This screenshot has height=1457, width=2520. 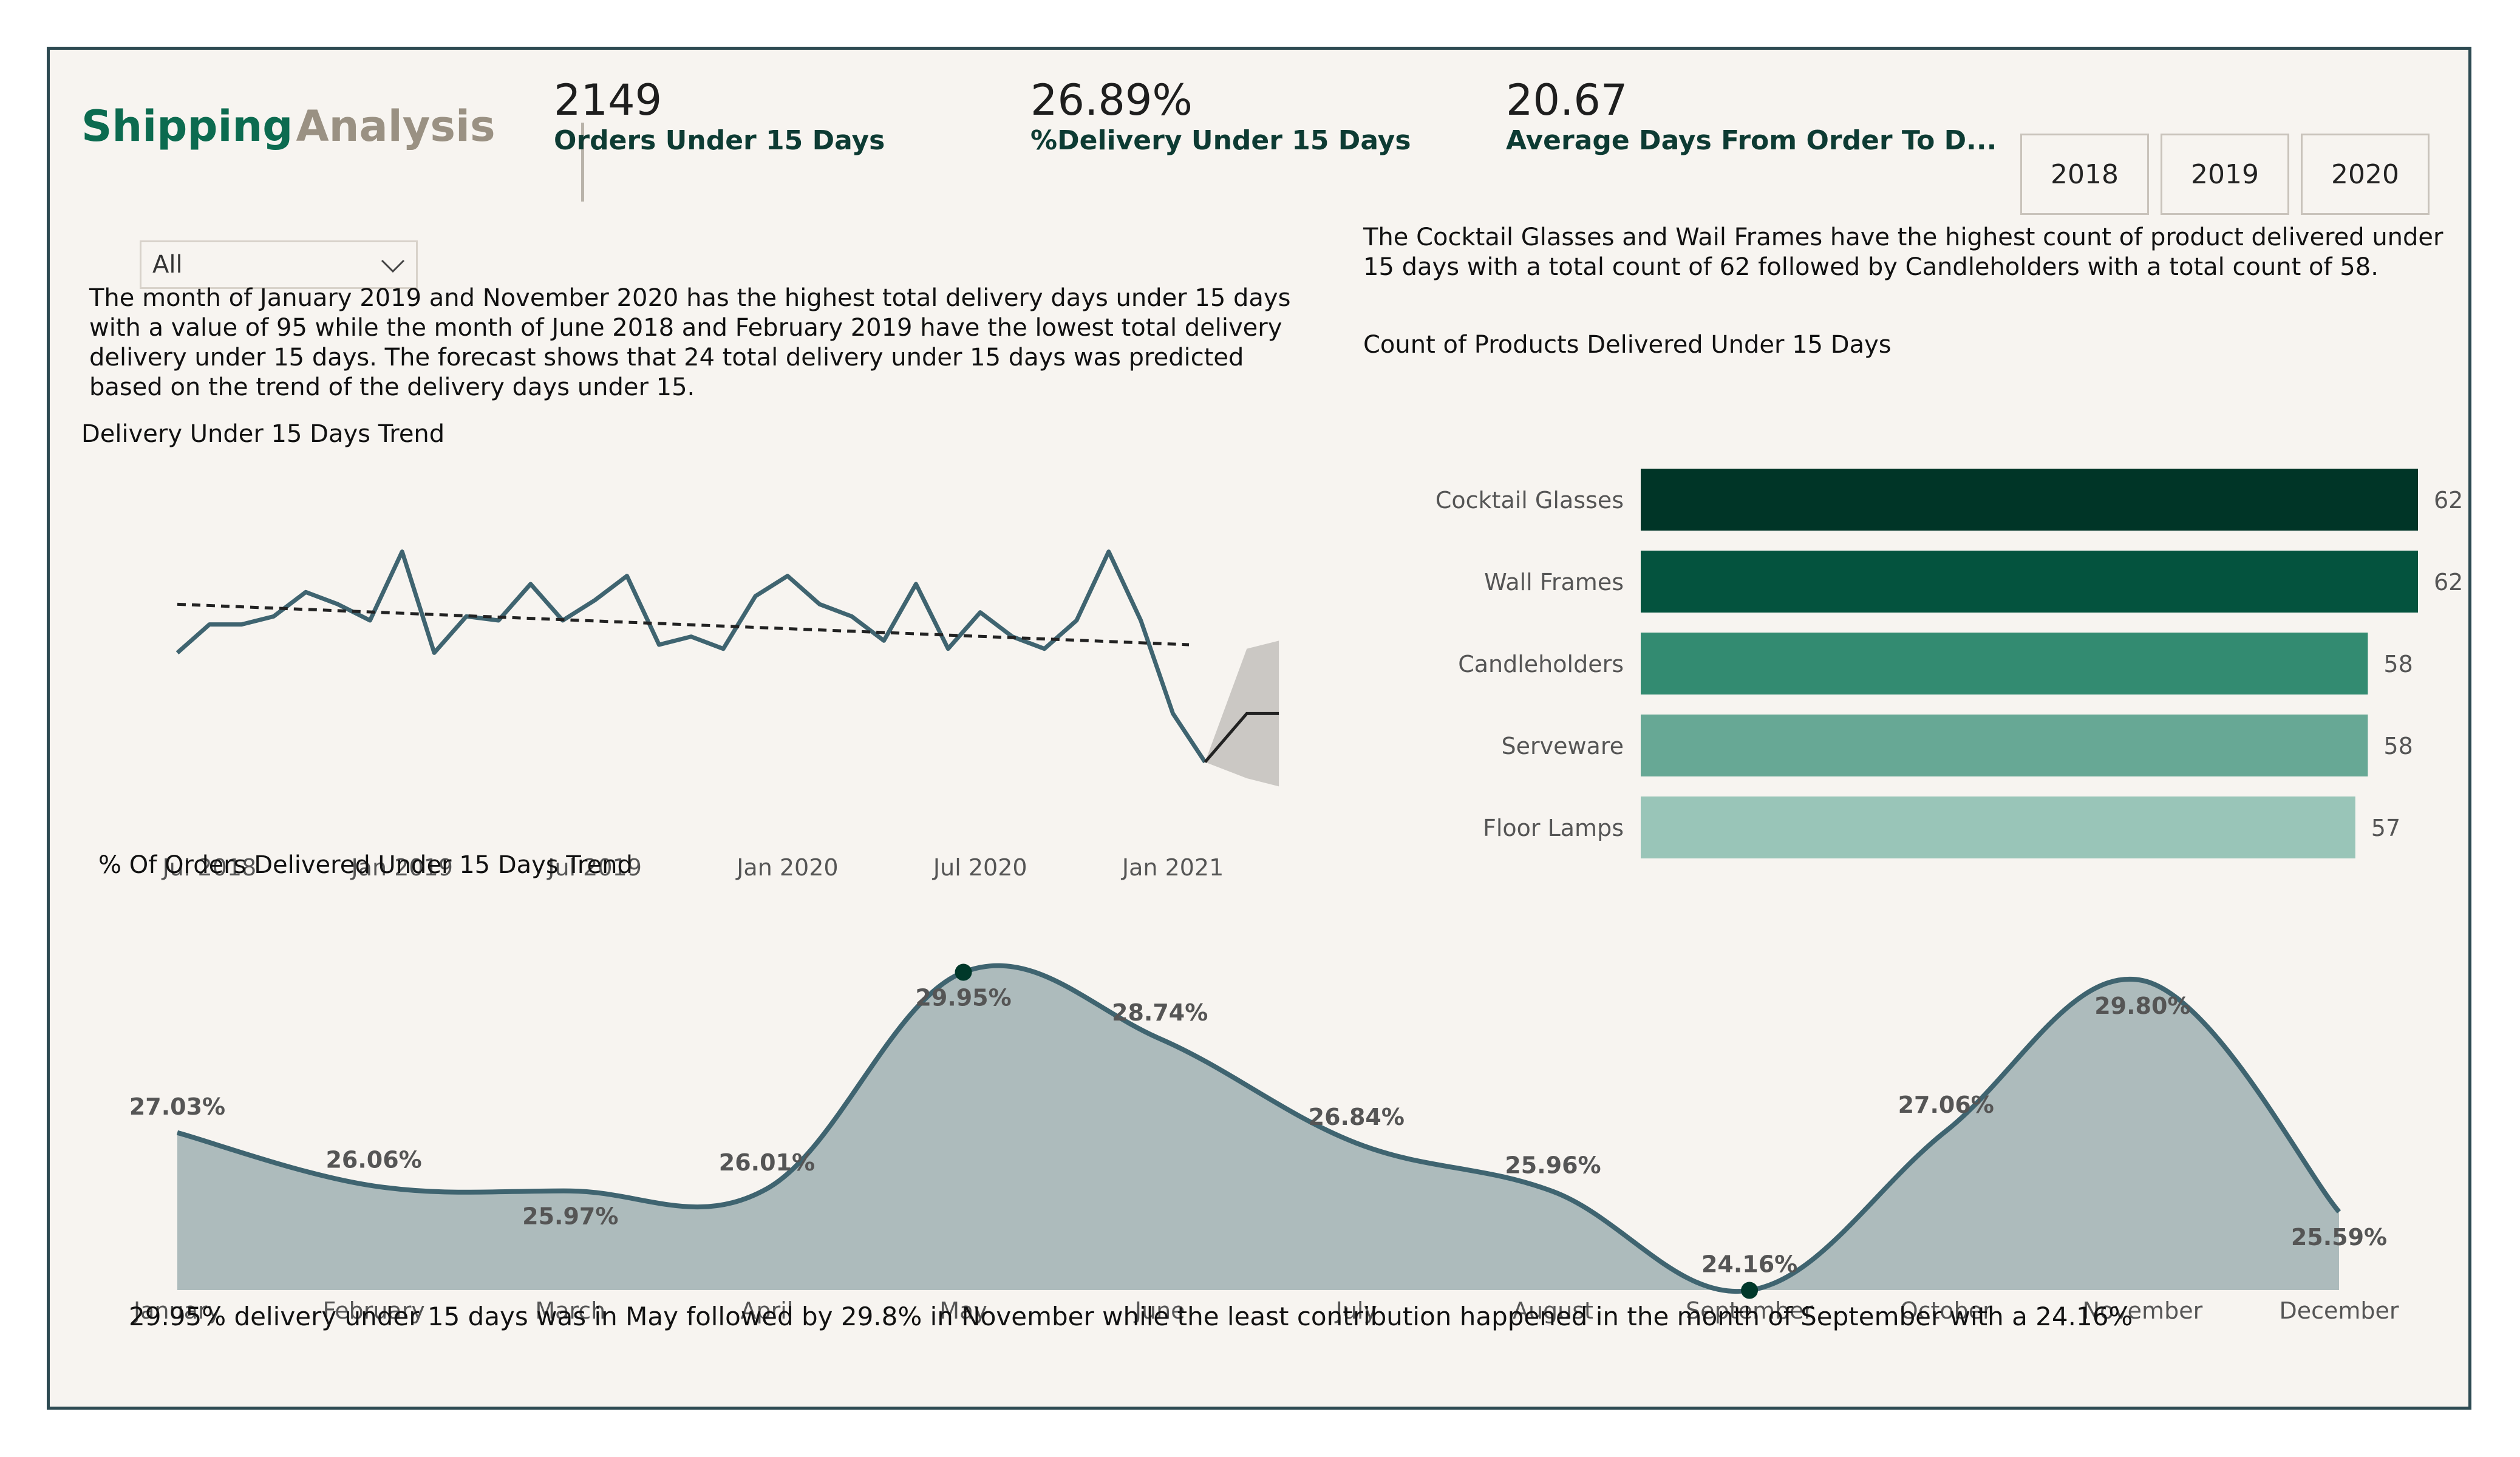 I want to click on kpi-orders: 2149 Orders Under 15 Days, so click(x=719, y=116).